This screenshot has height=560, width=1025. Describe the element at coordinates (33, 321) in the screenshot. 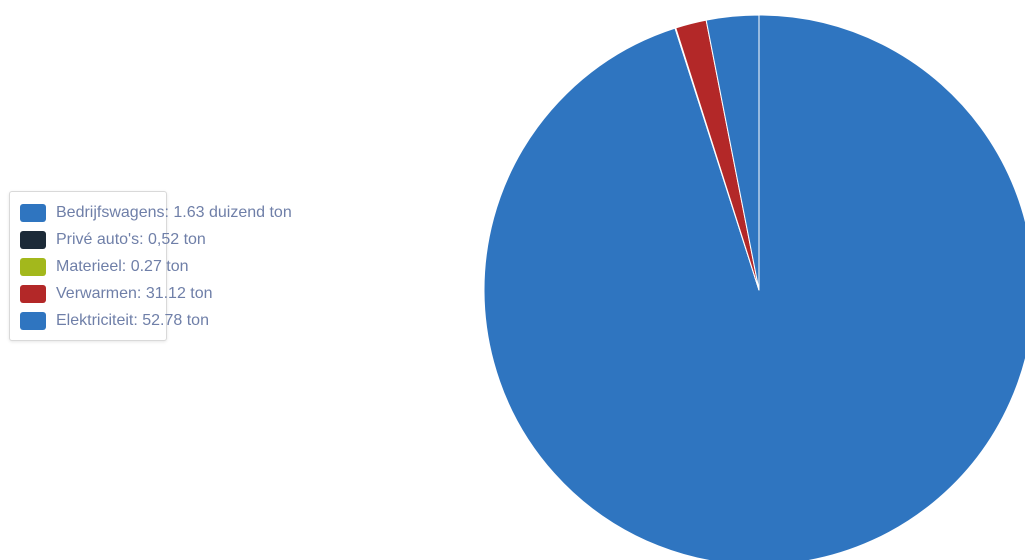

I see `legend-swatch-elektriciteit` at that location.